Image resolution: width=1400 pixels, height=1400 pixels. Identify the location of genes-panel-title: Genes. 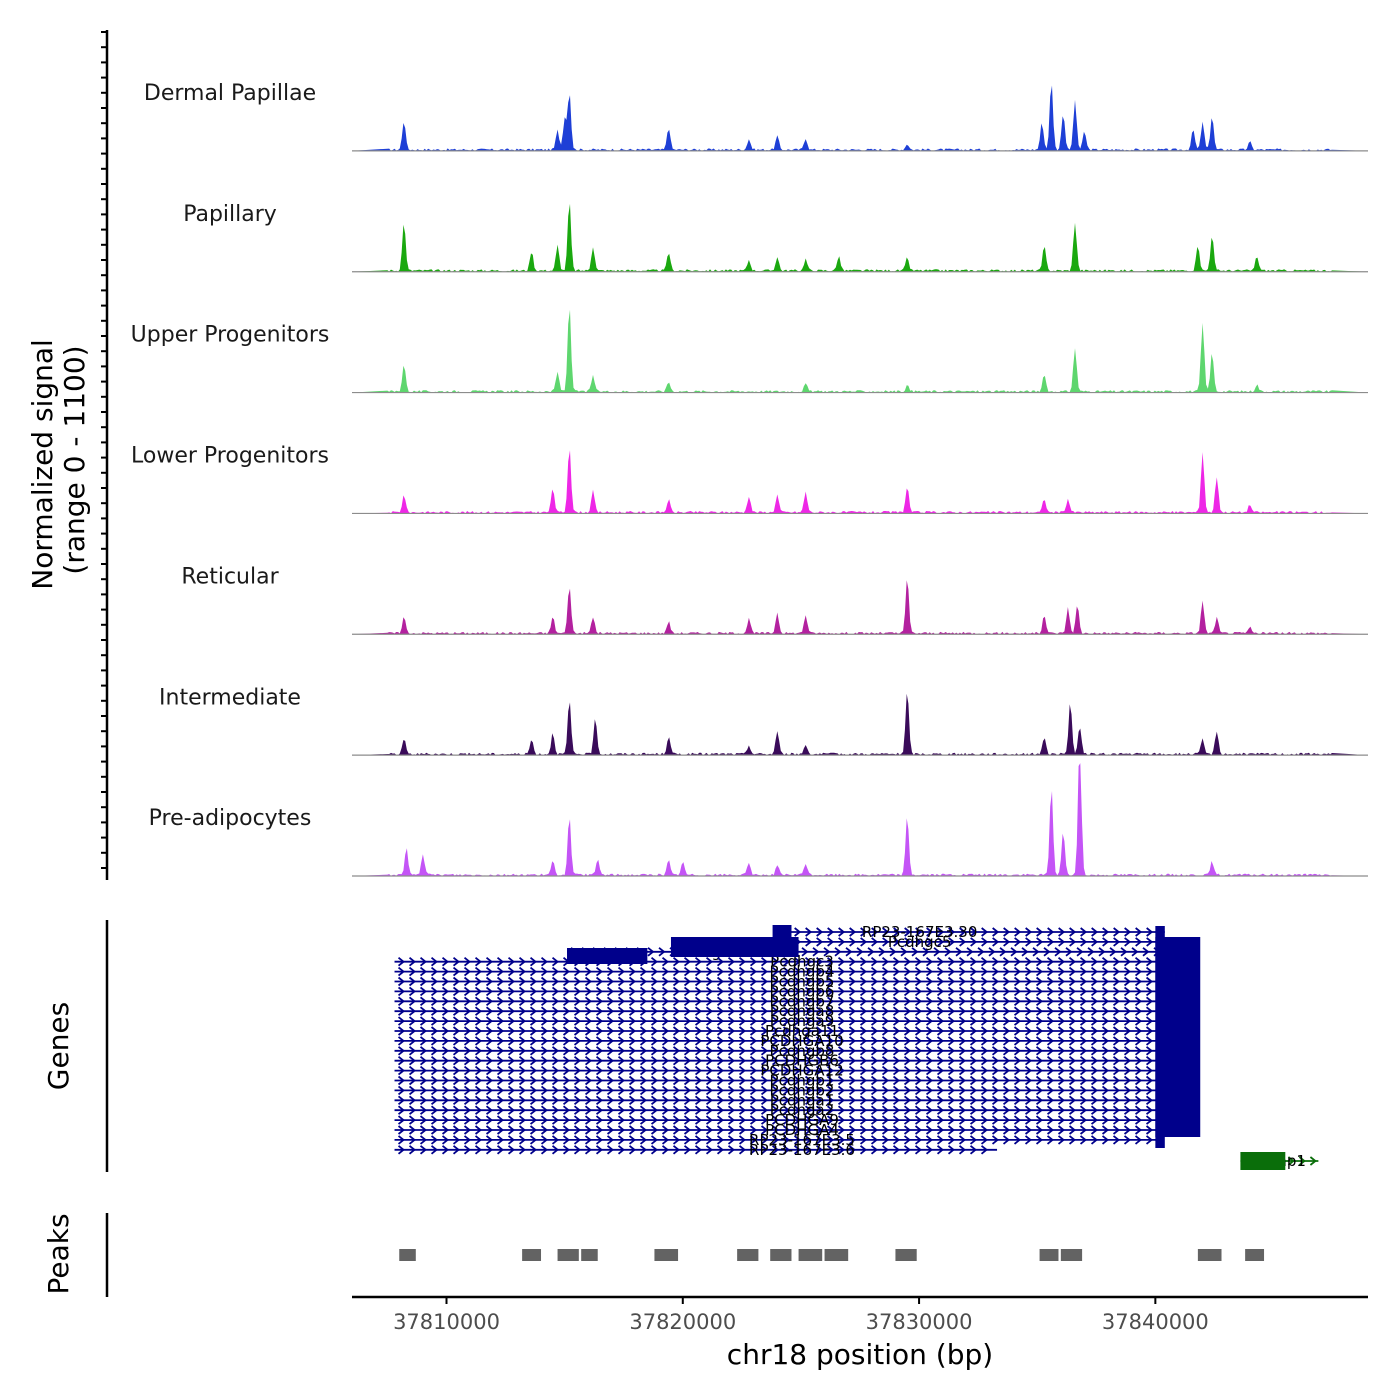
(58, 1046).